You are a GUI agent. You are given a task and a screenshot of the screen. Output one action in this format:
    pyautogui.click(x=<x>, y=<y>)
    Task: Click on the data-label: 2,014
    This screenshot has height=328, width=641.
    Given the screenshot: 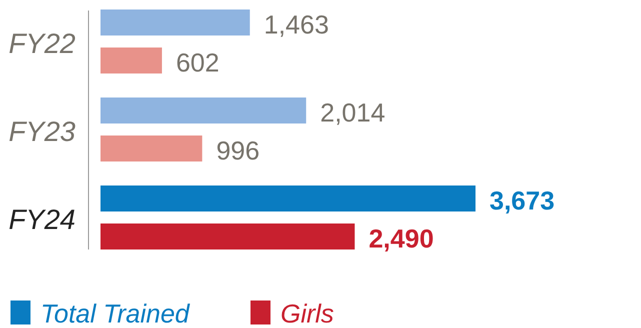 What is the action you would take?
    pyautogui.click(x=353, y=113)
    